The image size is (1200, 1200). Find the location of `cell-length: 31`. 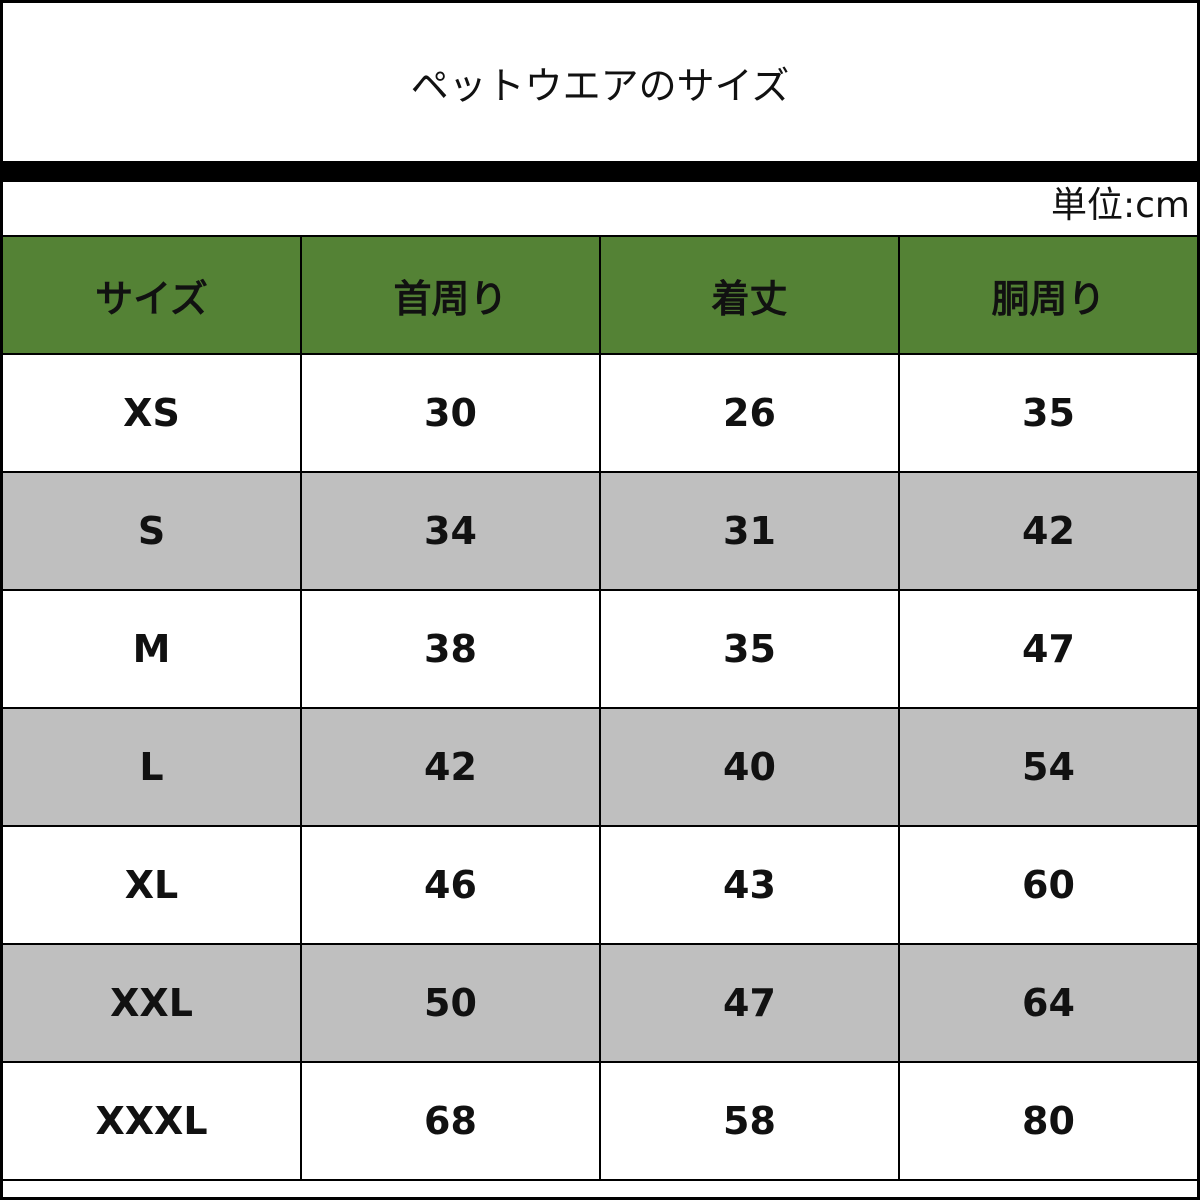

cell-length: 31 is located at coordinates (749, 531).